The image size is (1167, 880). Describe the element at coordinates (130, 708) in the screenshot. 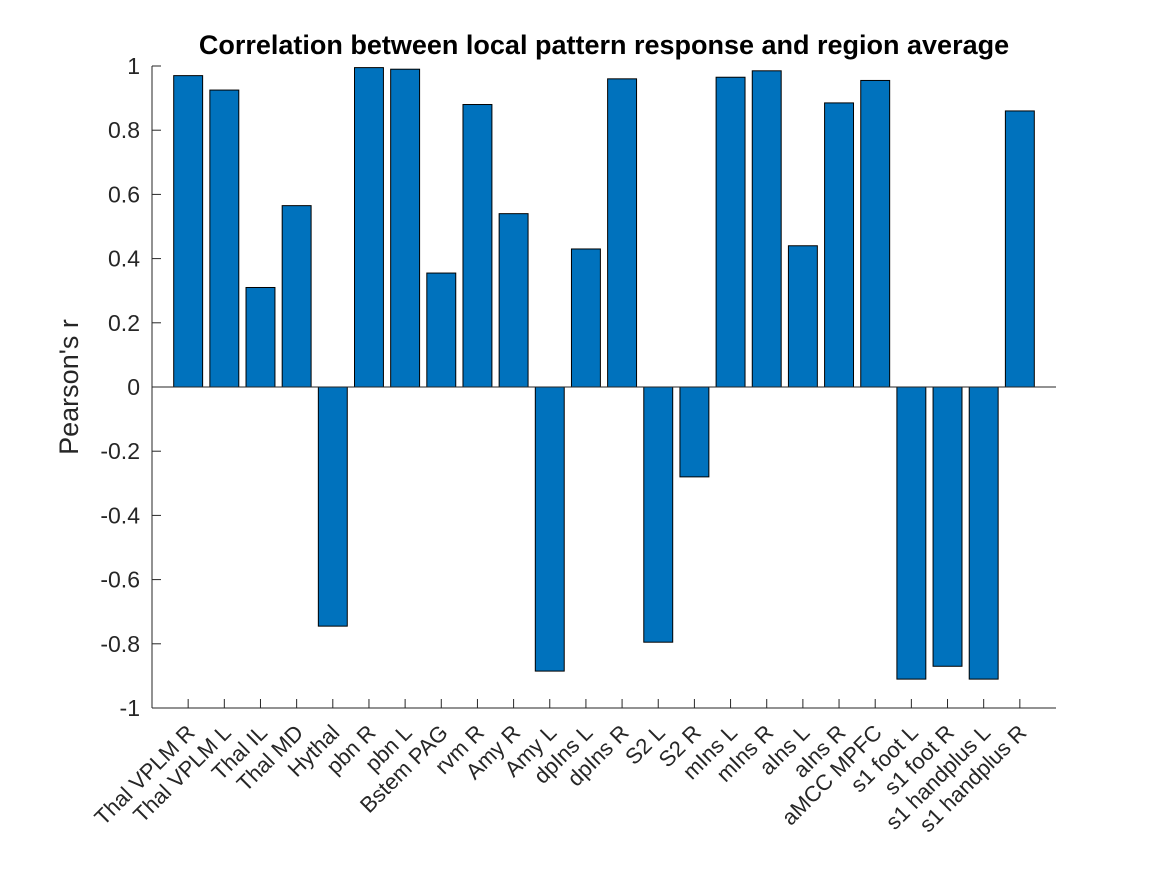

I see `y-tick-label: -1` at that location.